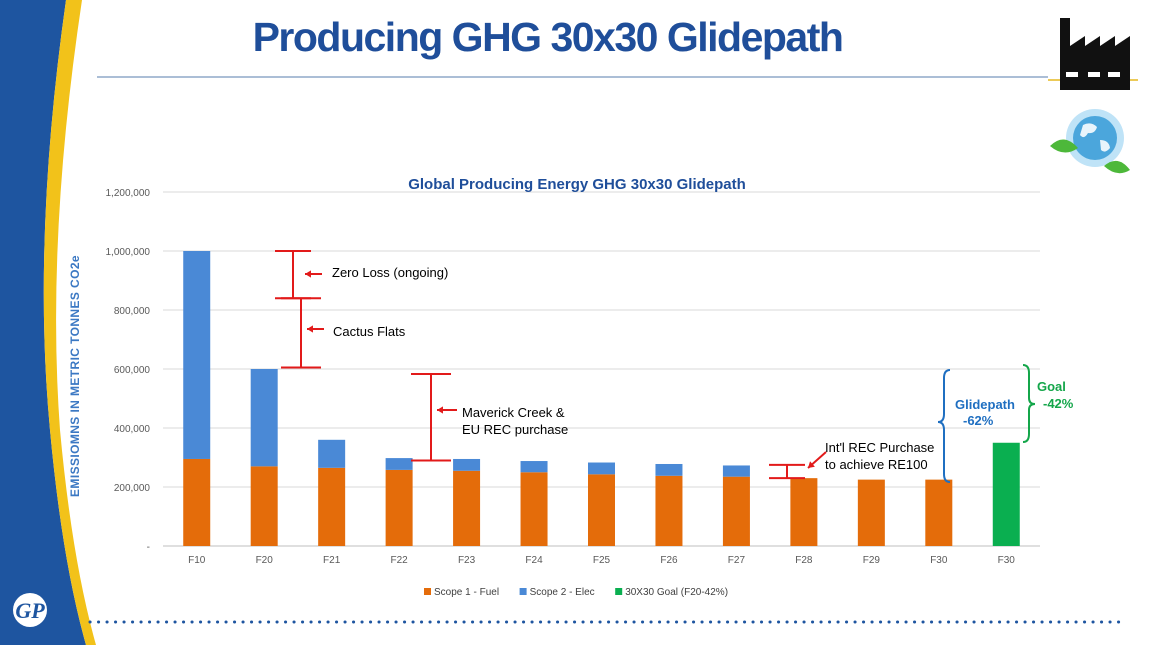  I want to click on y-tick-label: 1,200,000, so click(128, 193).